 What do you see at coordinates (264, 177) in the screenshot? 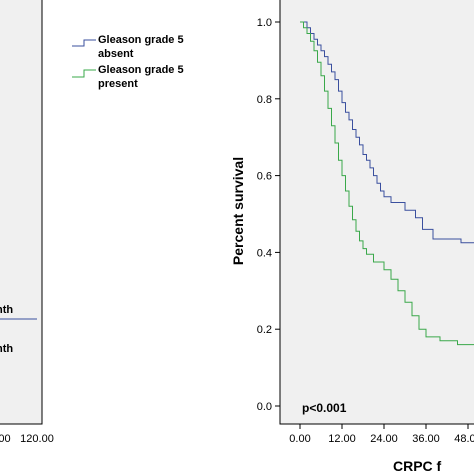
I see `y-tick-label-3: 0.6` at bounding box center [264, 177].